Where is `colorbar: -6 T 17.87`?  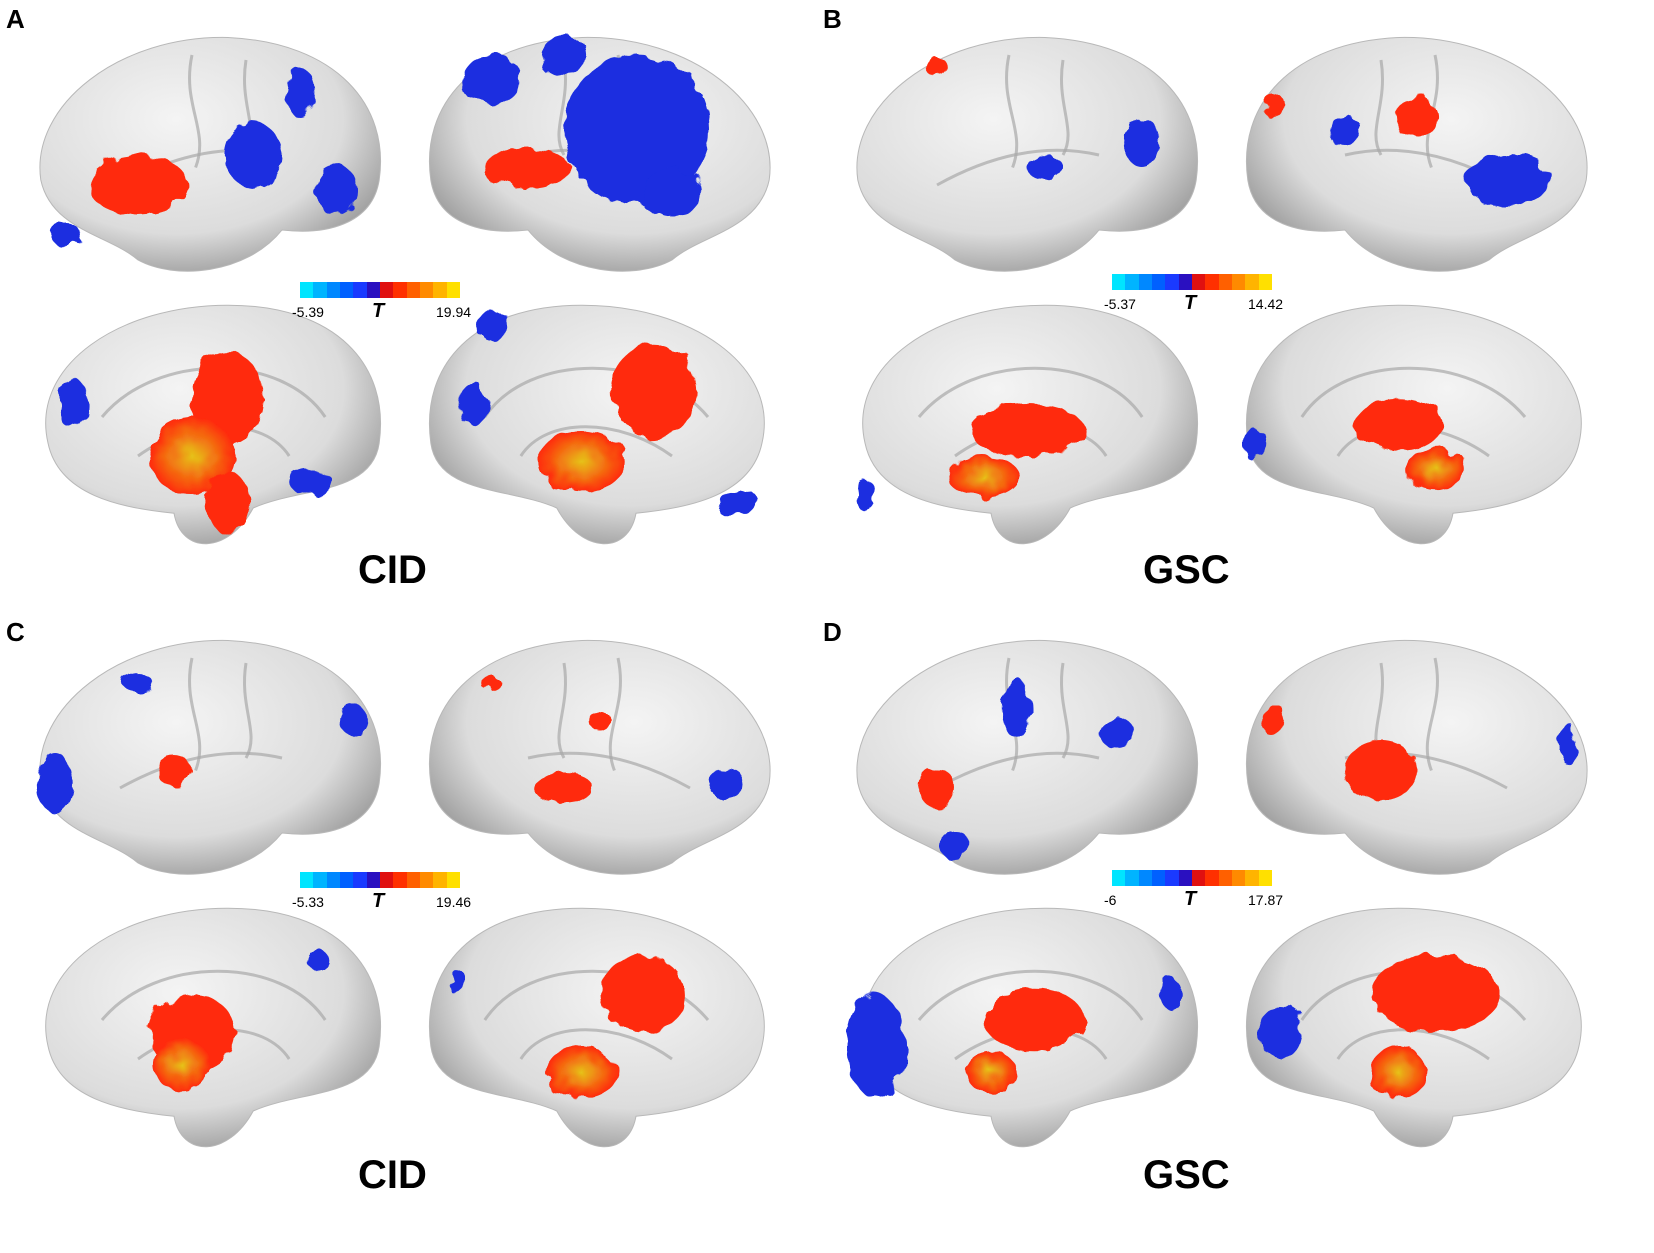 colorbar: -6 T 17.87 is located at coordinates (1193, 893).